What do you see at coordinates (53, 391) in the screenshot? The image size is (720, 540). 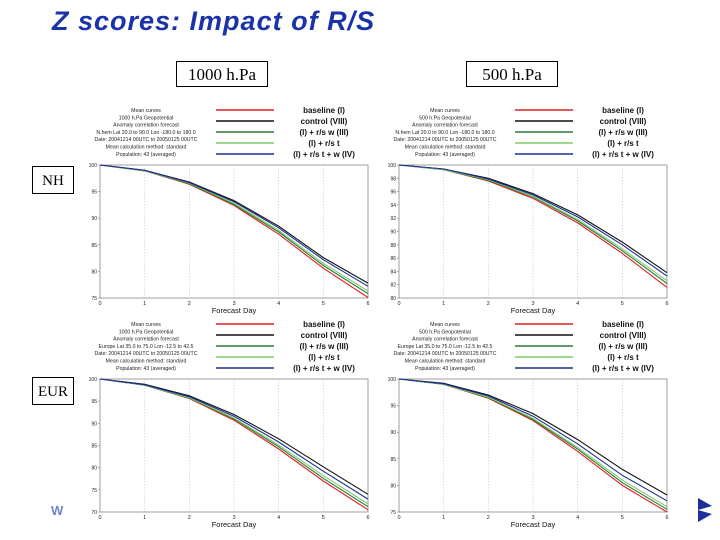 I see `row-label-eur: EUR` at bounding box center [53, 391].